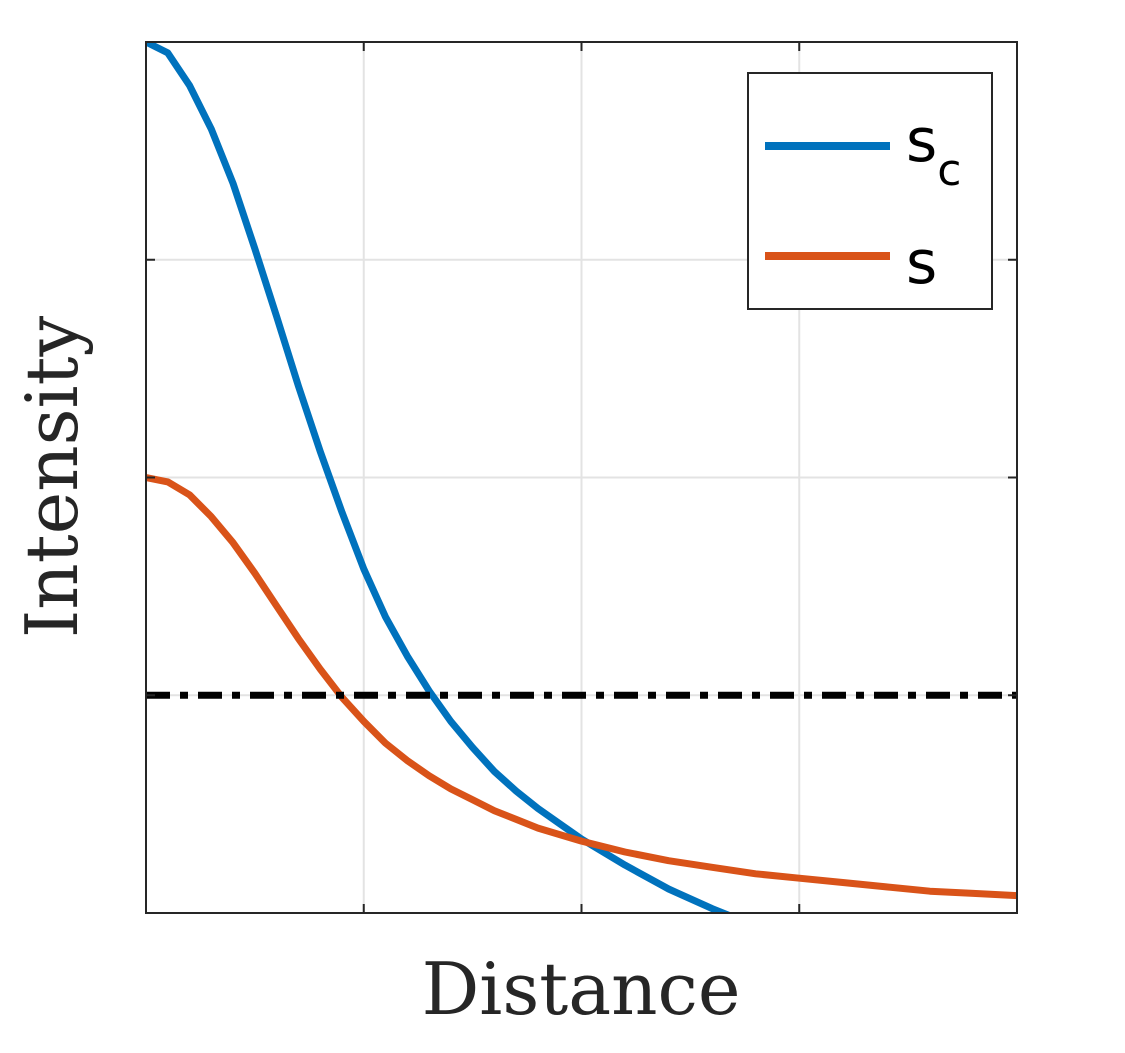  Describe the element at coordinates (949, 170) in the screenshot. I see `legend-label-series-1-subscript: c` at that location.